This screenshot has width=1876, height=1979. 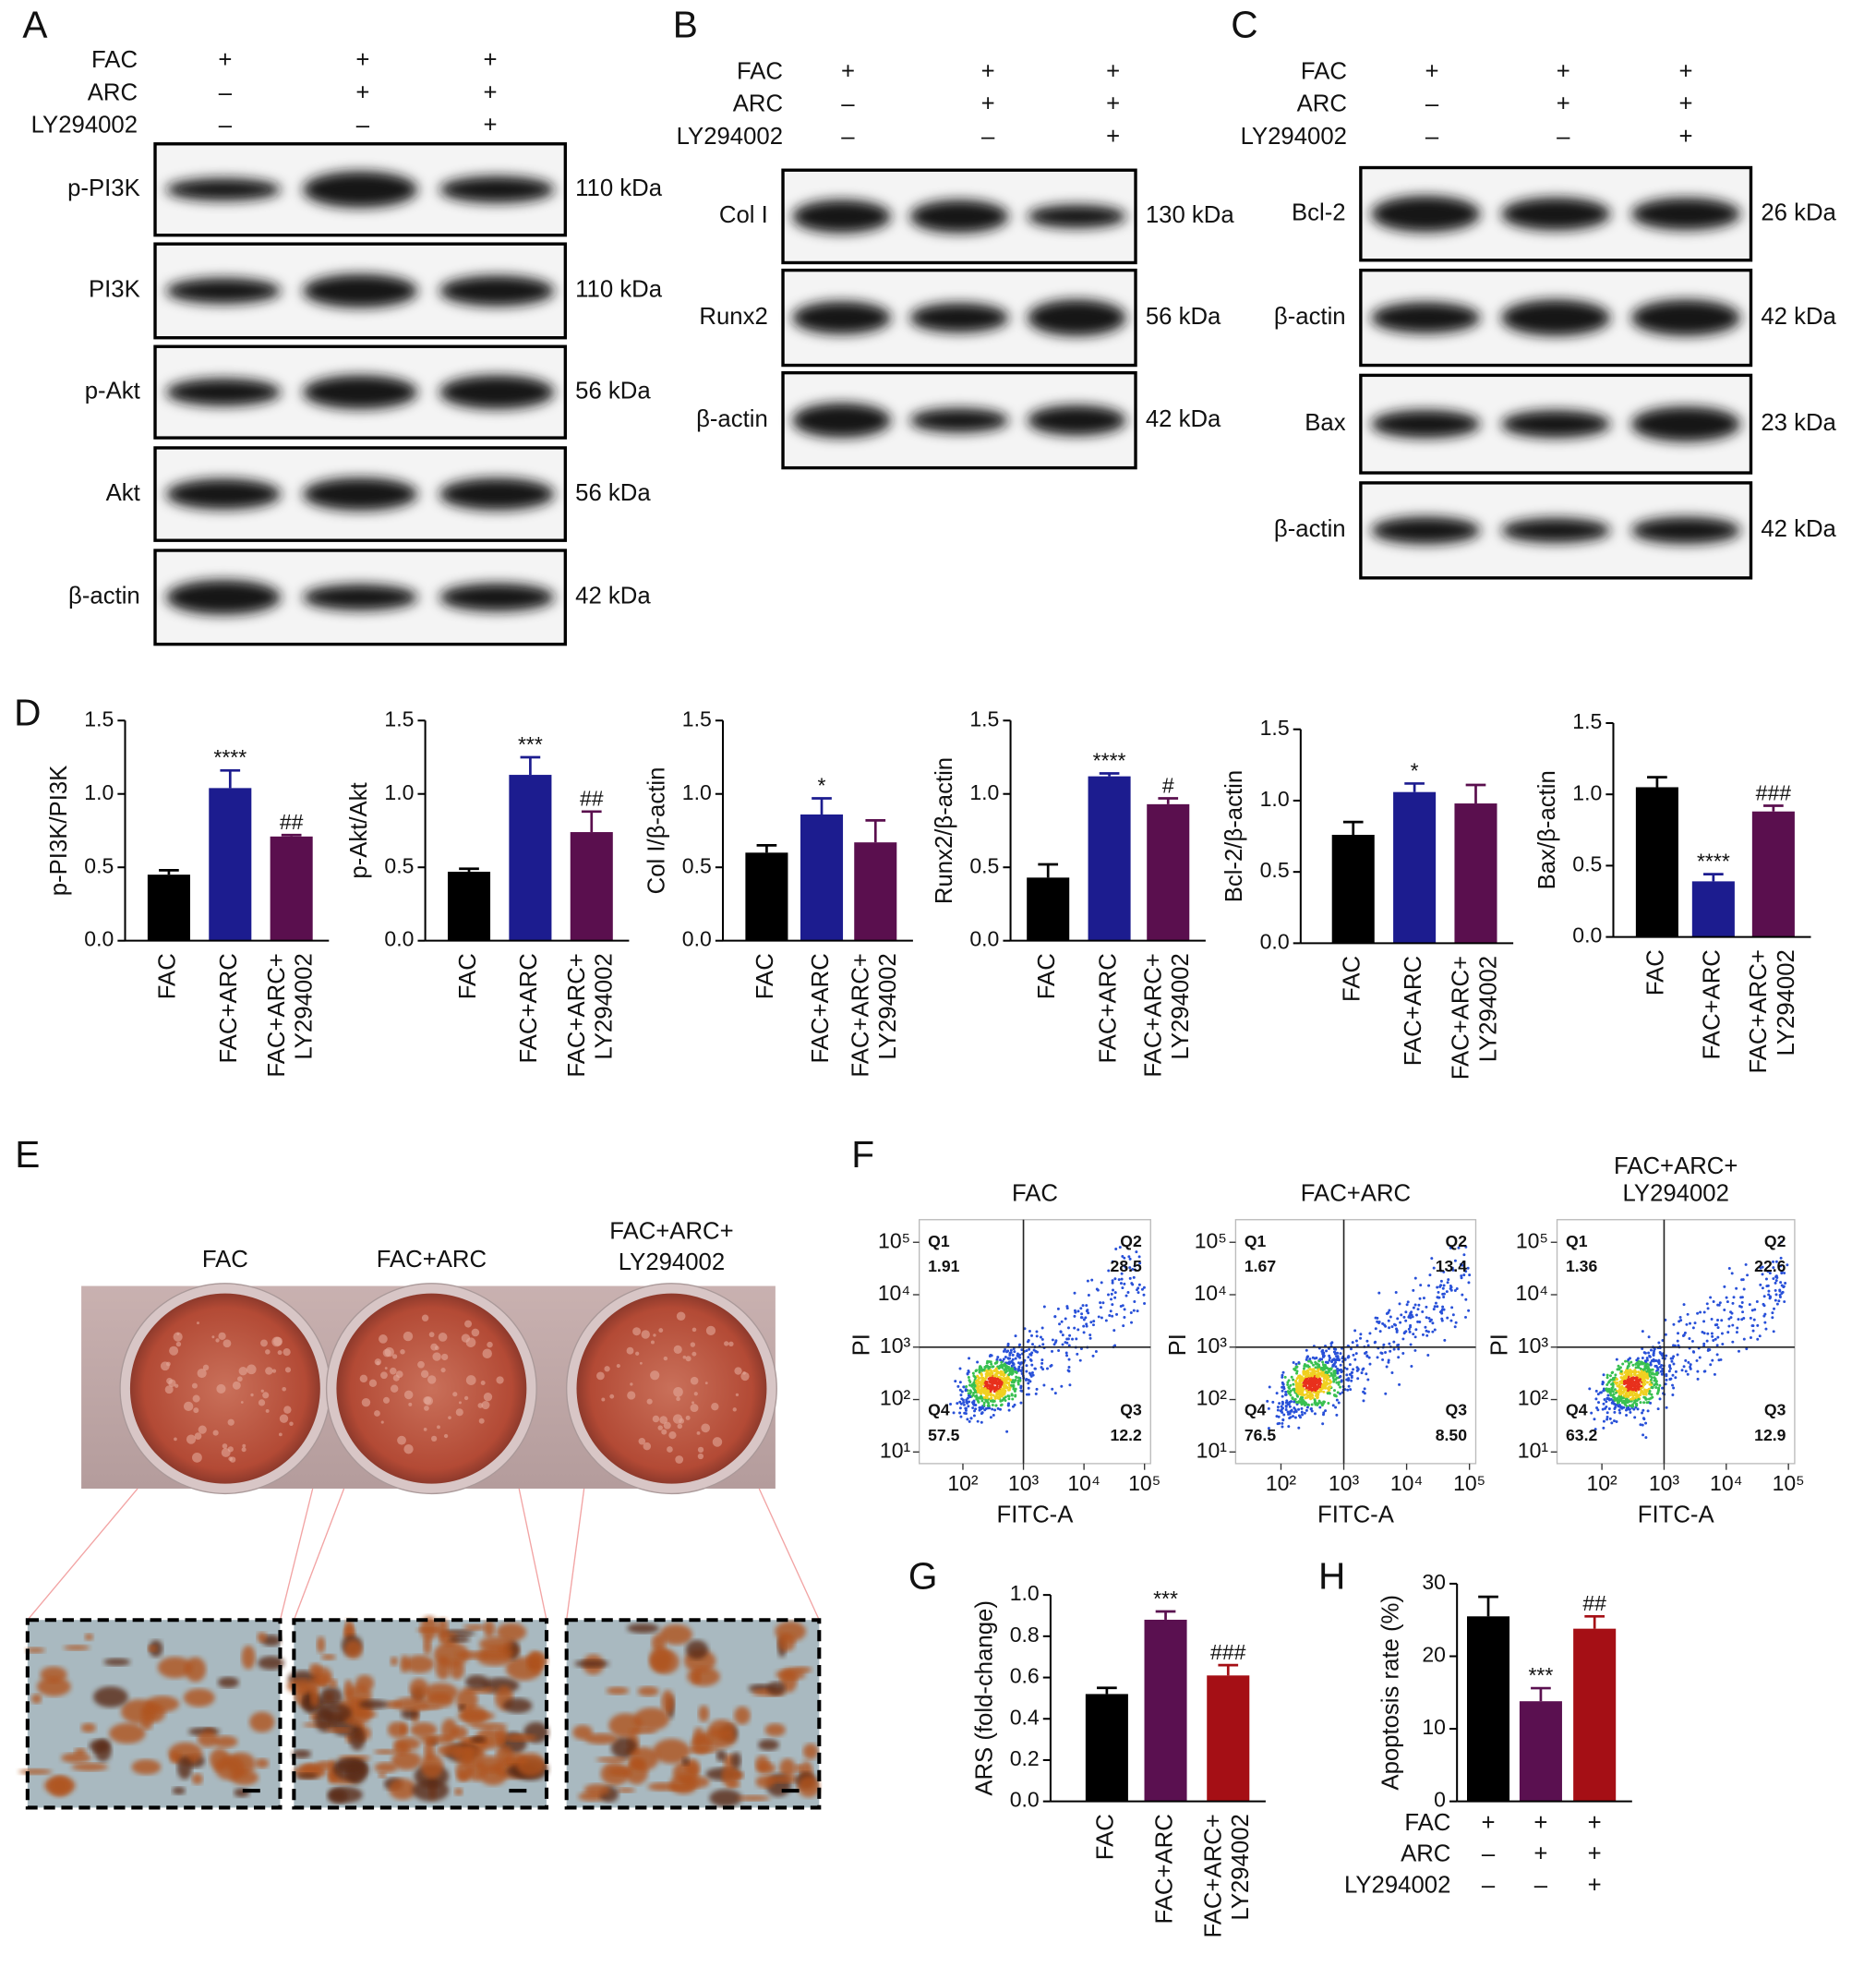 I want to click on protein-label: β-actin, so click(x=732, y=419).